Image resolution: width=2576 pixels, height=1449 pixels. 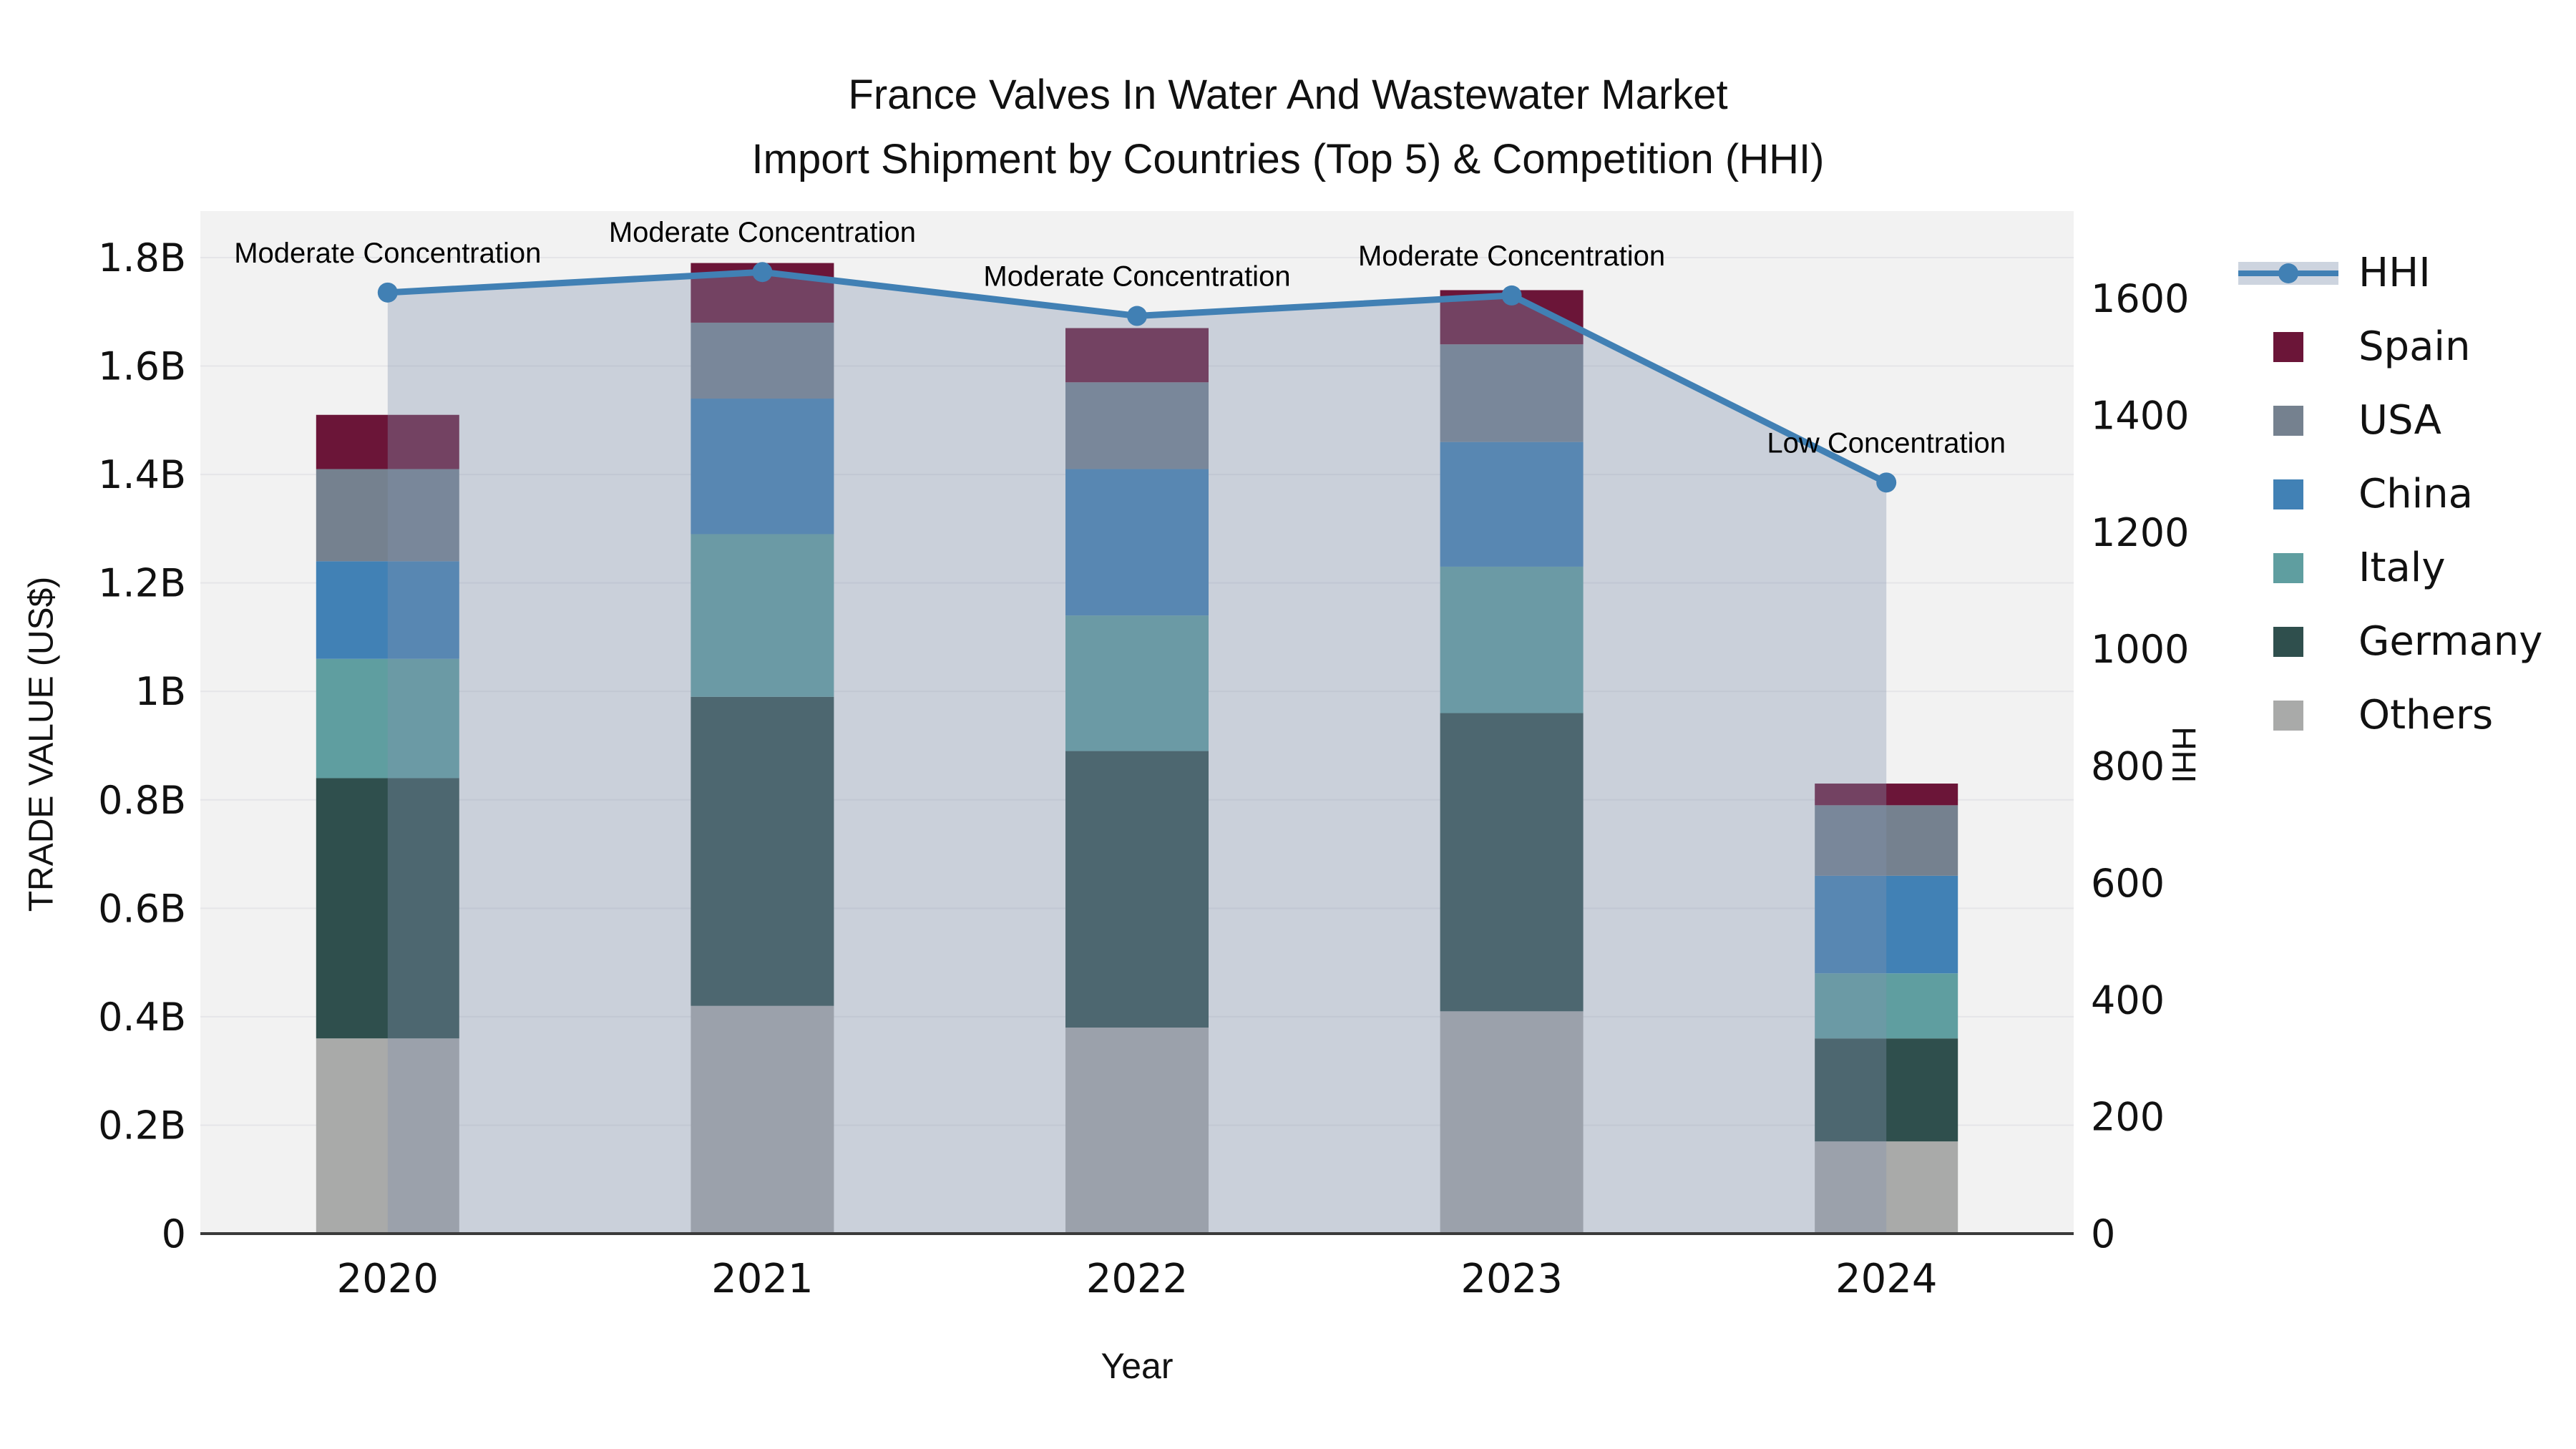 What do you see at coordinates (174, 1234) in the screenshot?
I see `y-left-tick: 0` at bounding box center [174, 1234].